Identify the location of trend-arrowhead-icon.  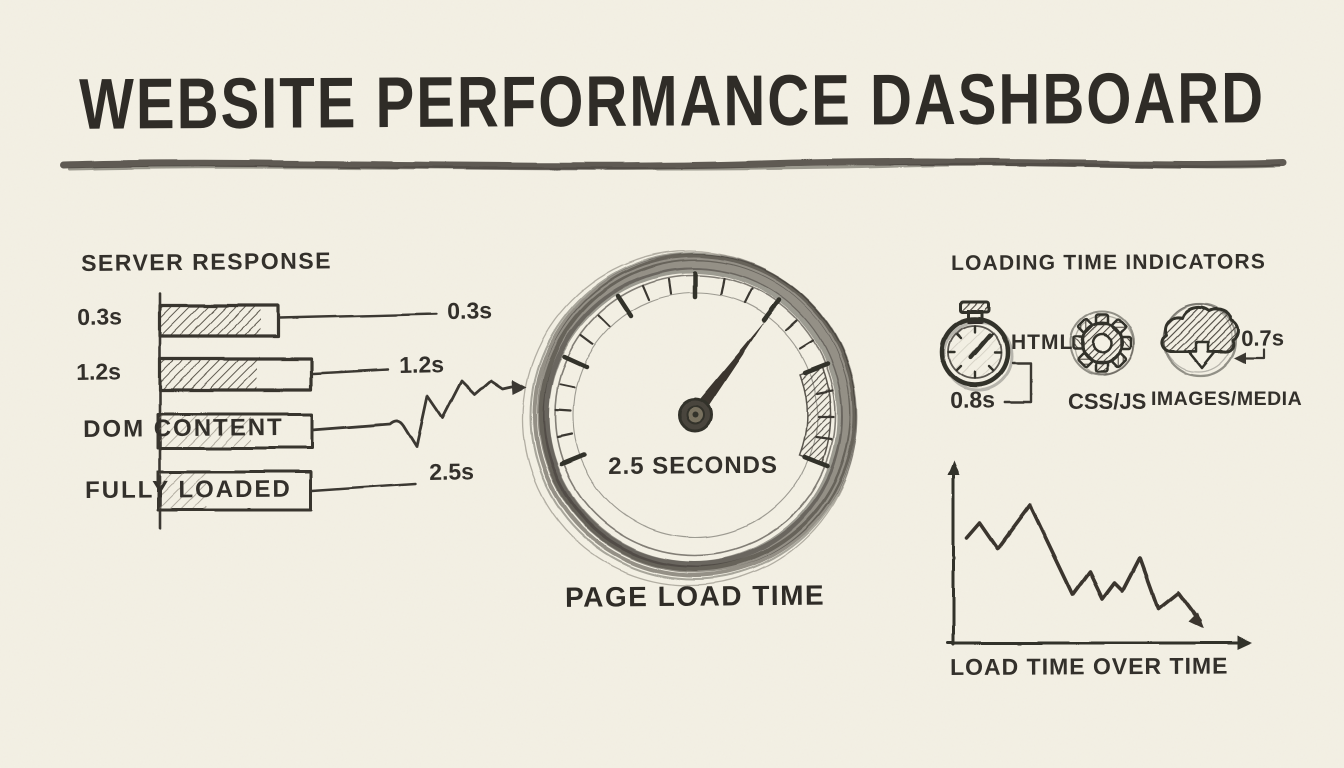
(1195, 620).